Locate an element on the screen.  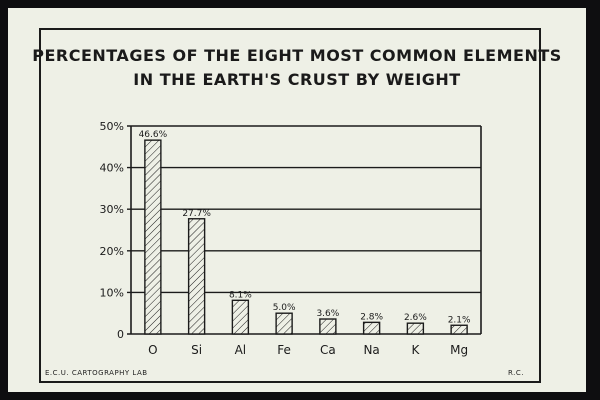
bar-si is located at coordinates (196, 276).